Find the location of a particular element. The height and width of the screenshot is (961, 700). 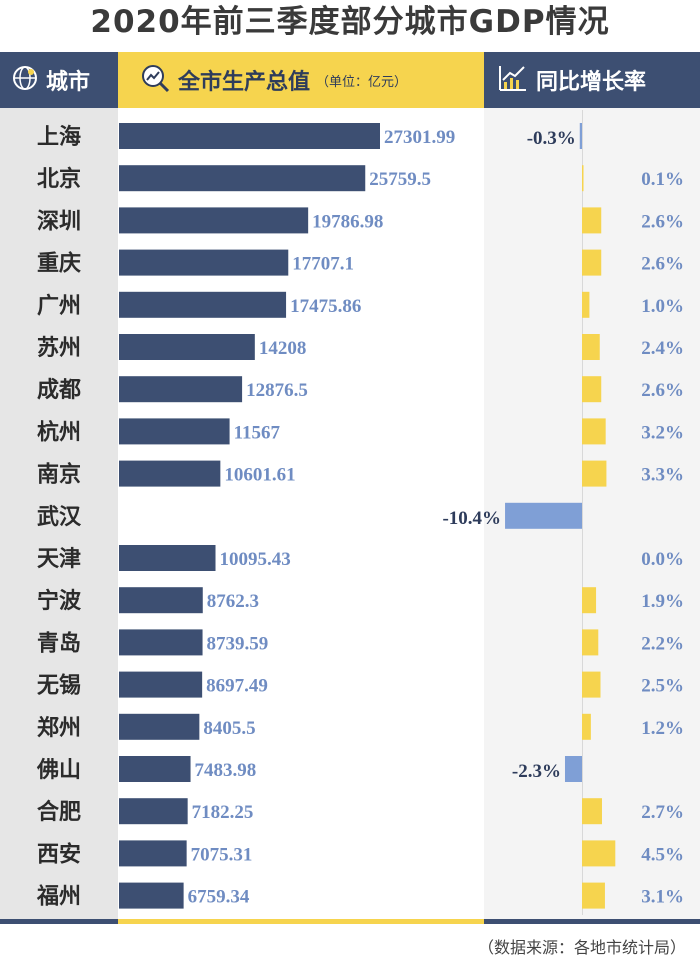

city-label: 无锡 is located at coordinates (59, 686).